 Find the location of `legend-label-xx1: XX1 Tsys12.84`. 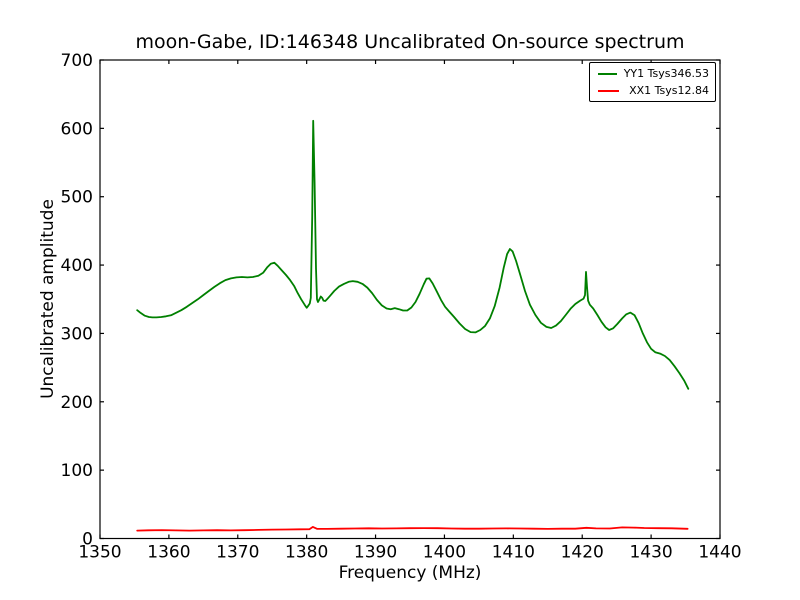

legend-label-xx1: XX1 Tsys12.84 is located at coordinates (669, 90).